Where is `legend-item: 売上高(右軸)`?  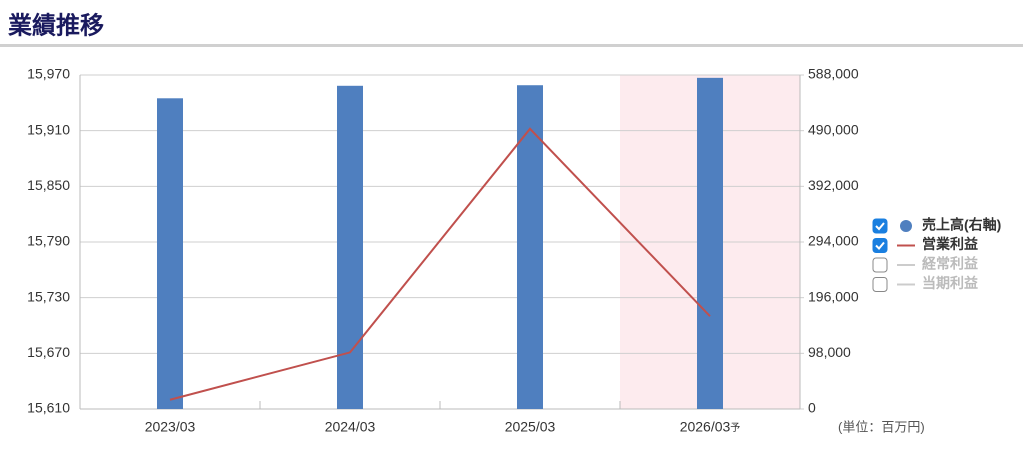
legend-item: 売上高(右軸) is located at coordinates (936, 225).